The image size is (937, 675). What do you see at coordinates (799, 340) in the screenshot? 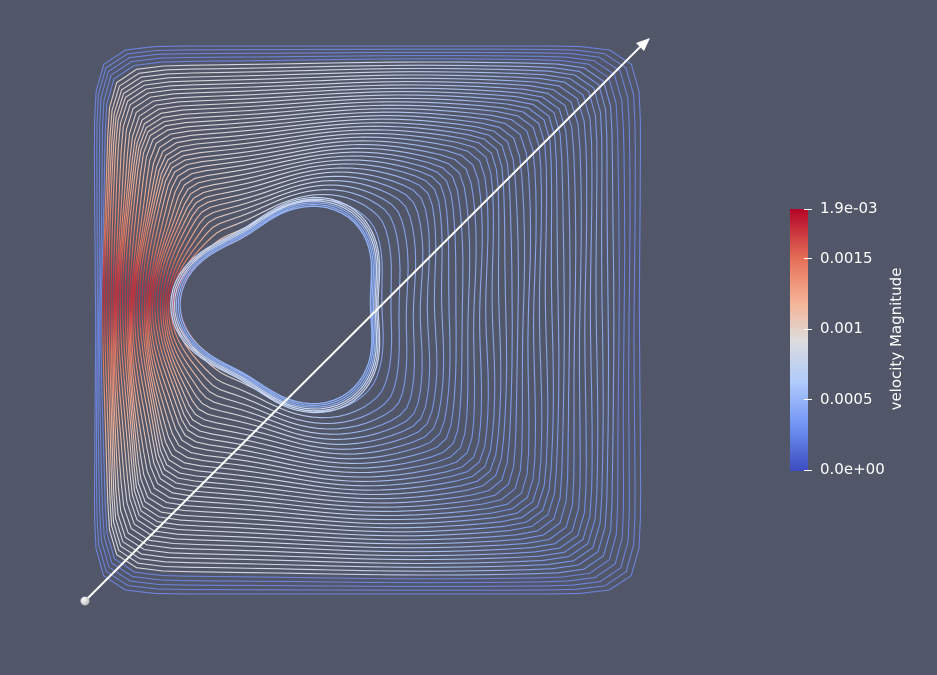
I see `colorbar` at bounding box center [799, 340].